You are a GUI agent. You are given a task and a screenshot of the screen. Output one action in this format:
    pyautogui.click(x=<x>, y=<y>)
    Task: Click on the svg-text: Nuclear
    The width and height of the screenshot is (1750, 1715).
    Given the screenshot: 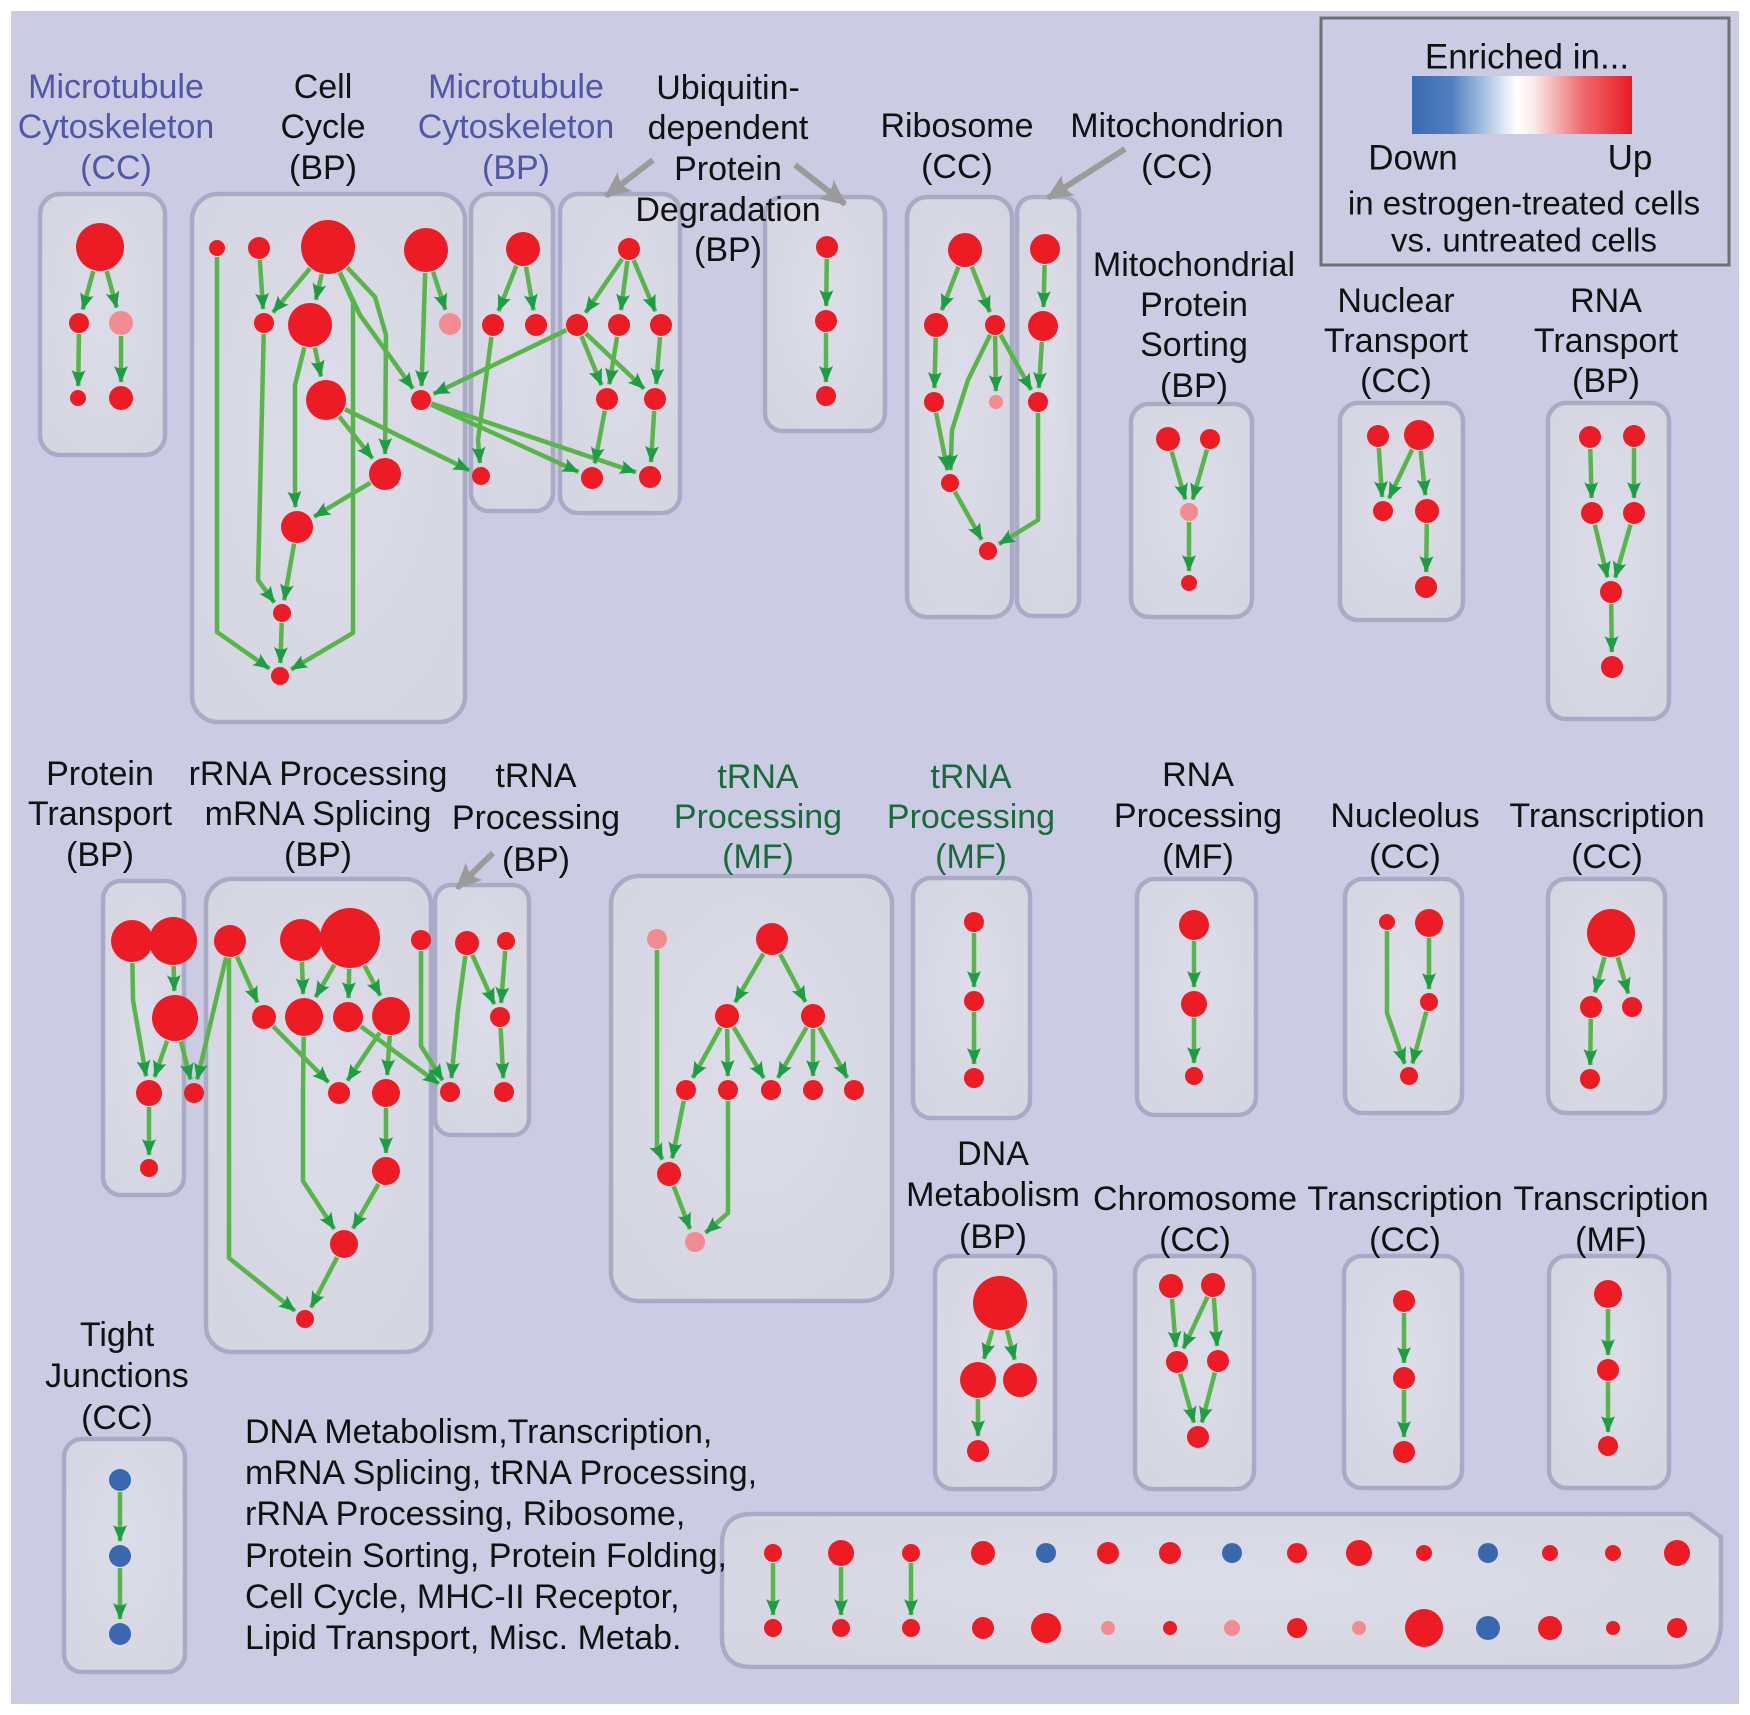 What is the action you would take?
    pyautogui.click(x=1395, y=301)
    